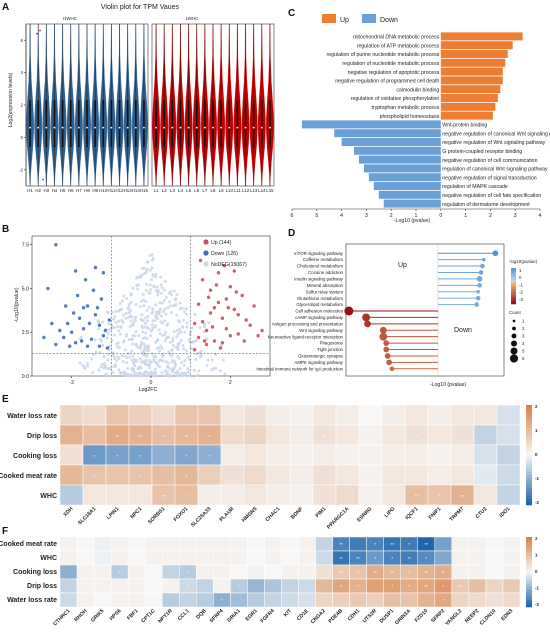 The height and width of the screenshot is (639, 550). I want to click on go-x-tick-label: 3, so click(515, 216).